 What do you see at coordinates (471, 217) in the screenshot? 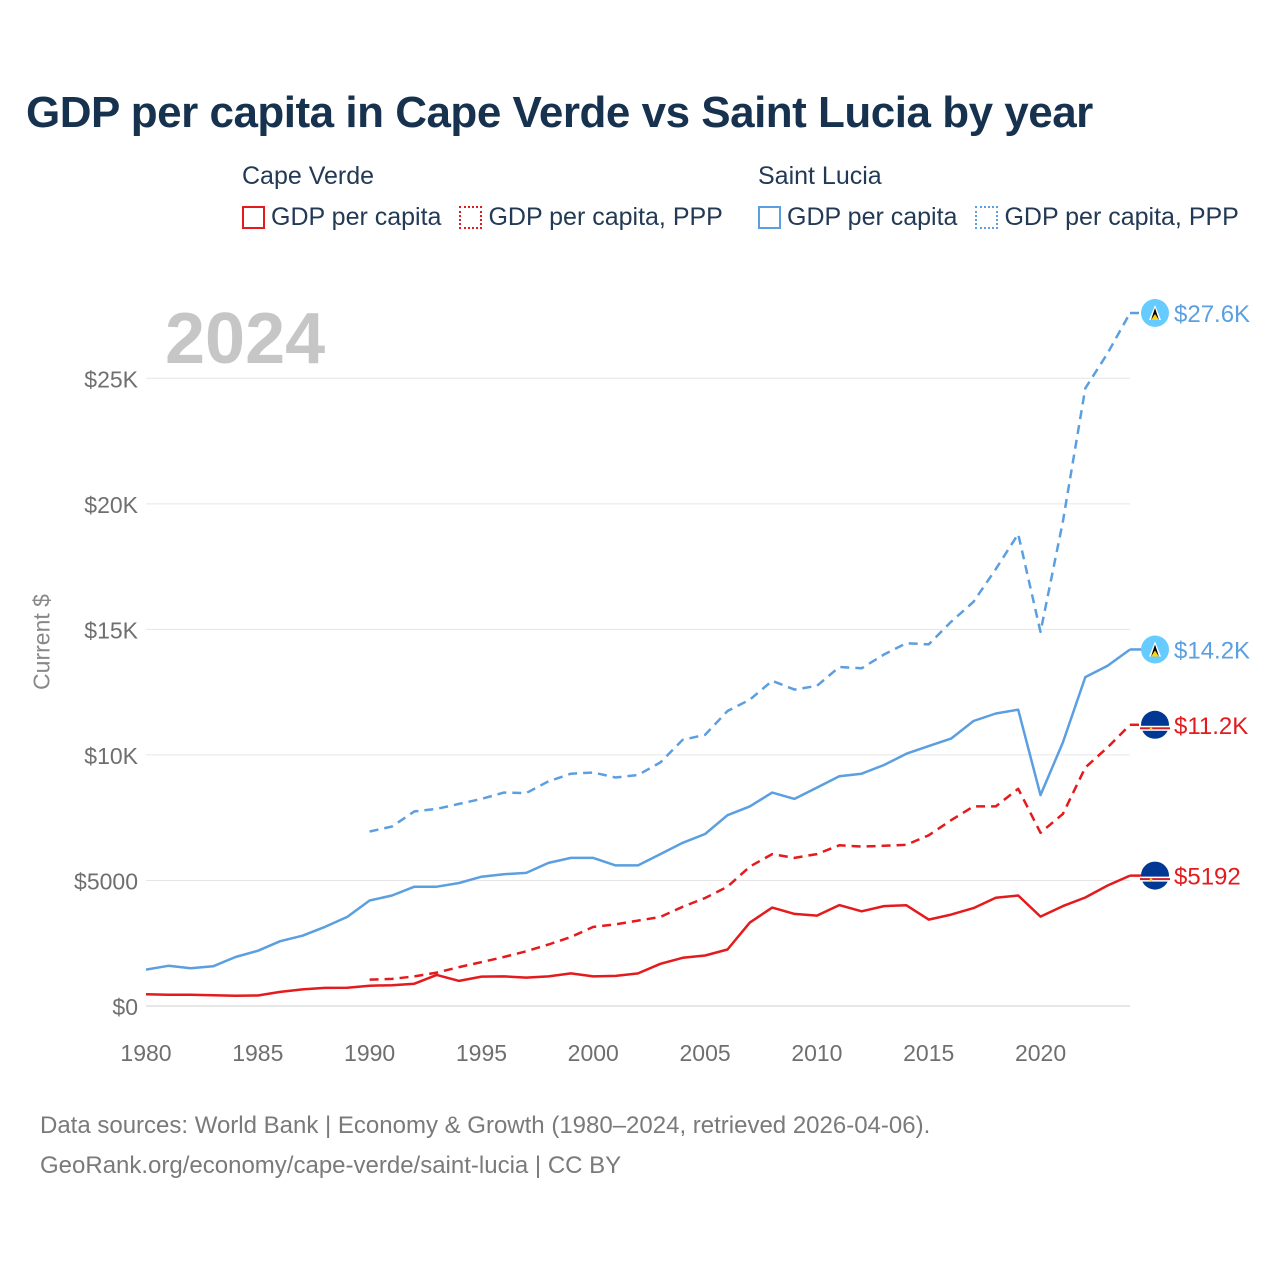
I see `legend-swatch-dotted-red-icon` at bounding box center [471, 217].